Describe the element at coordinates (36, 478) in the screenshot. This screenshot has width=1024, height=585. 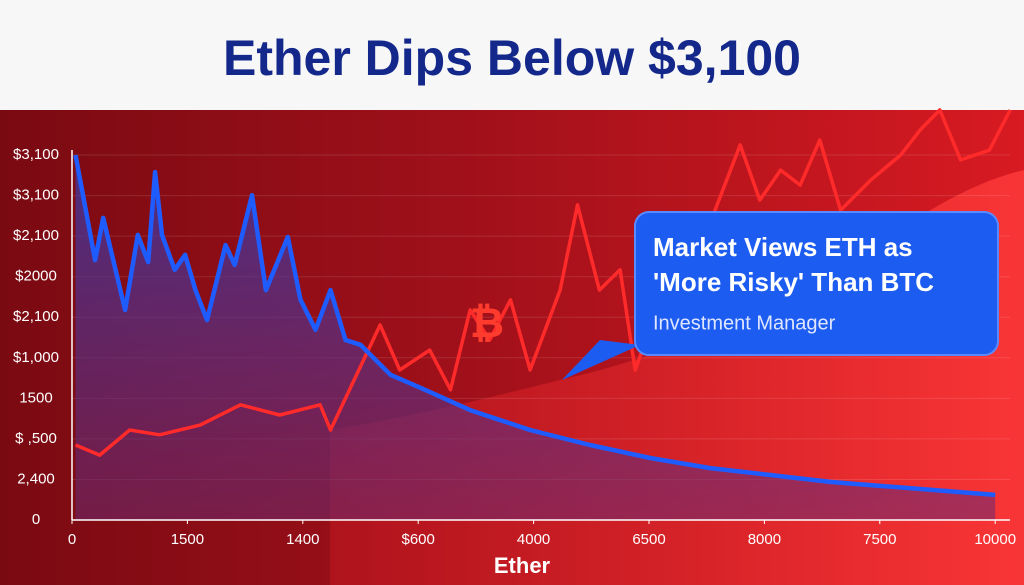
I see `y-tick-label: 2,400` at that location.